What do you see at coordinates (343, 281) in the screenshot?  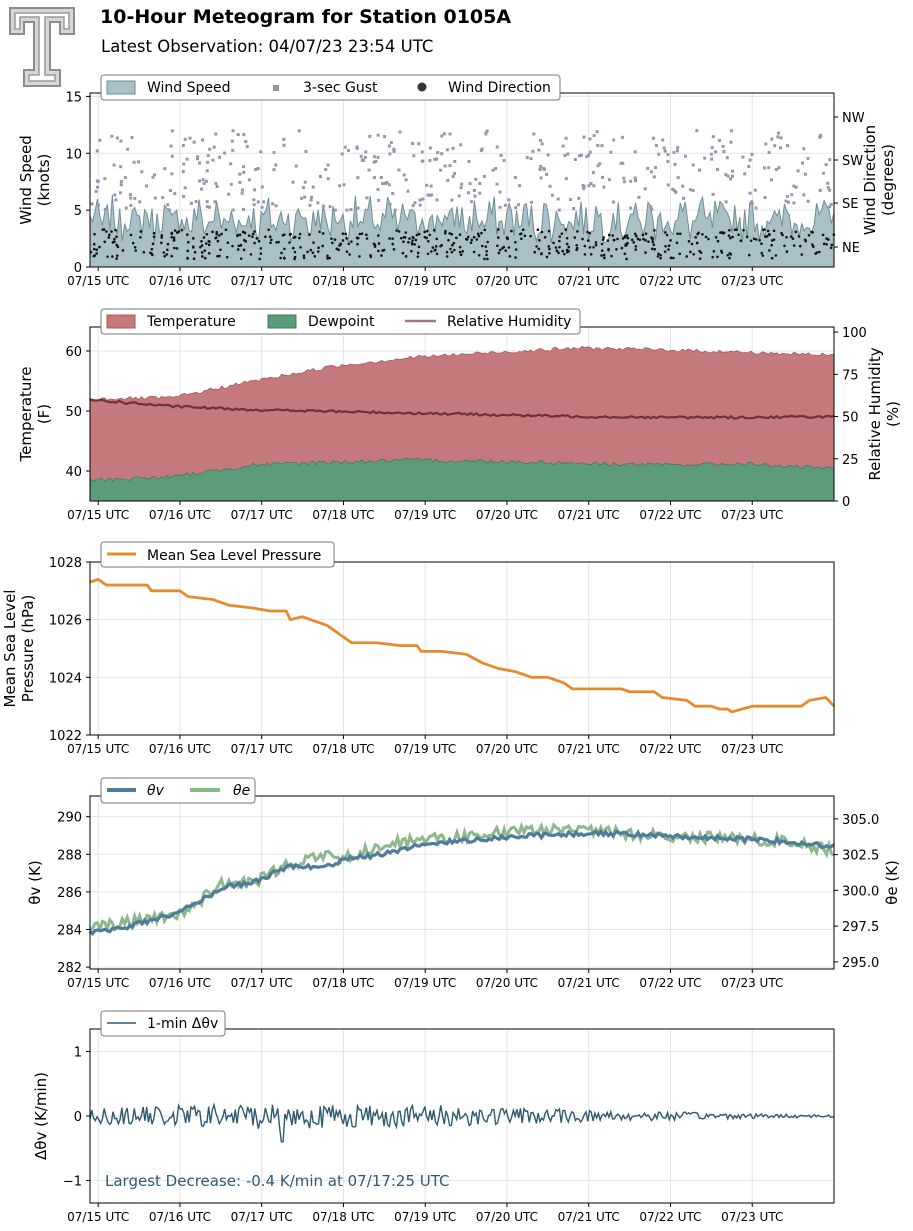 I see `wind-x-tick-label: 07/18 UTC` at bounding box center [343, 281].